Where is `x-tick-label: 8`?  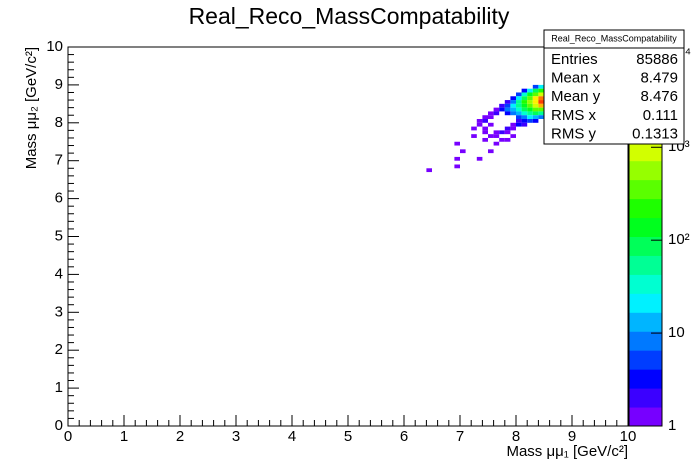
x-tick-label: 8 is located at coordinates (516, 436).